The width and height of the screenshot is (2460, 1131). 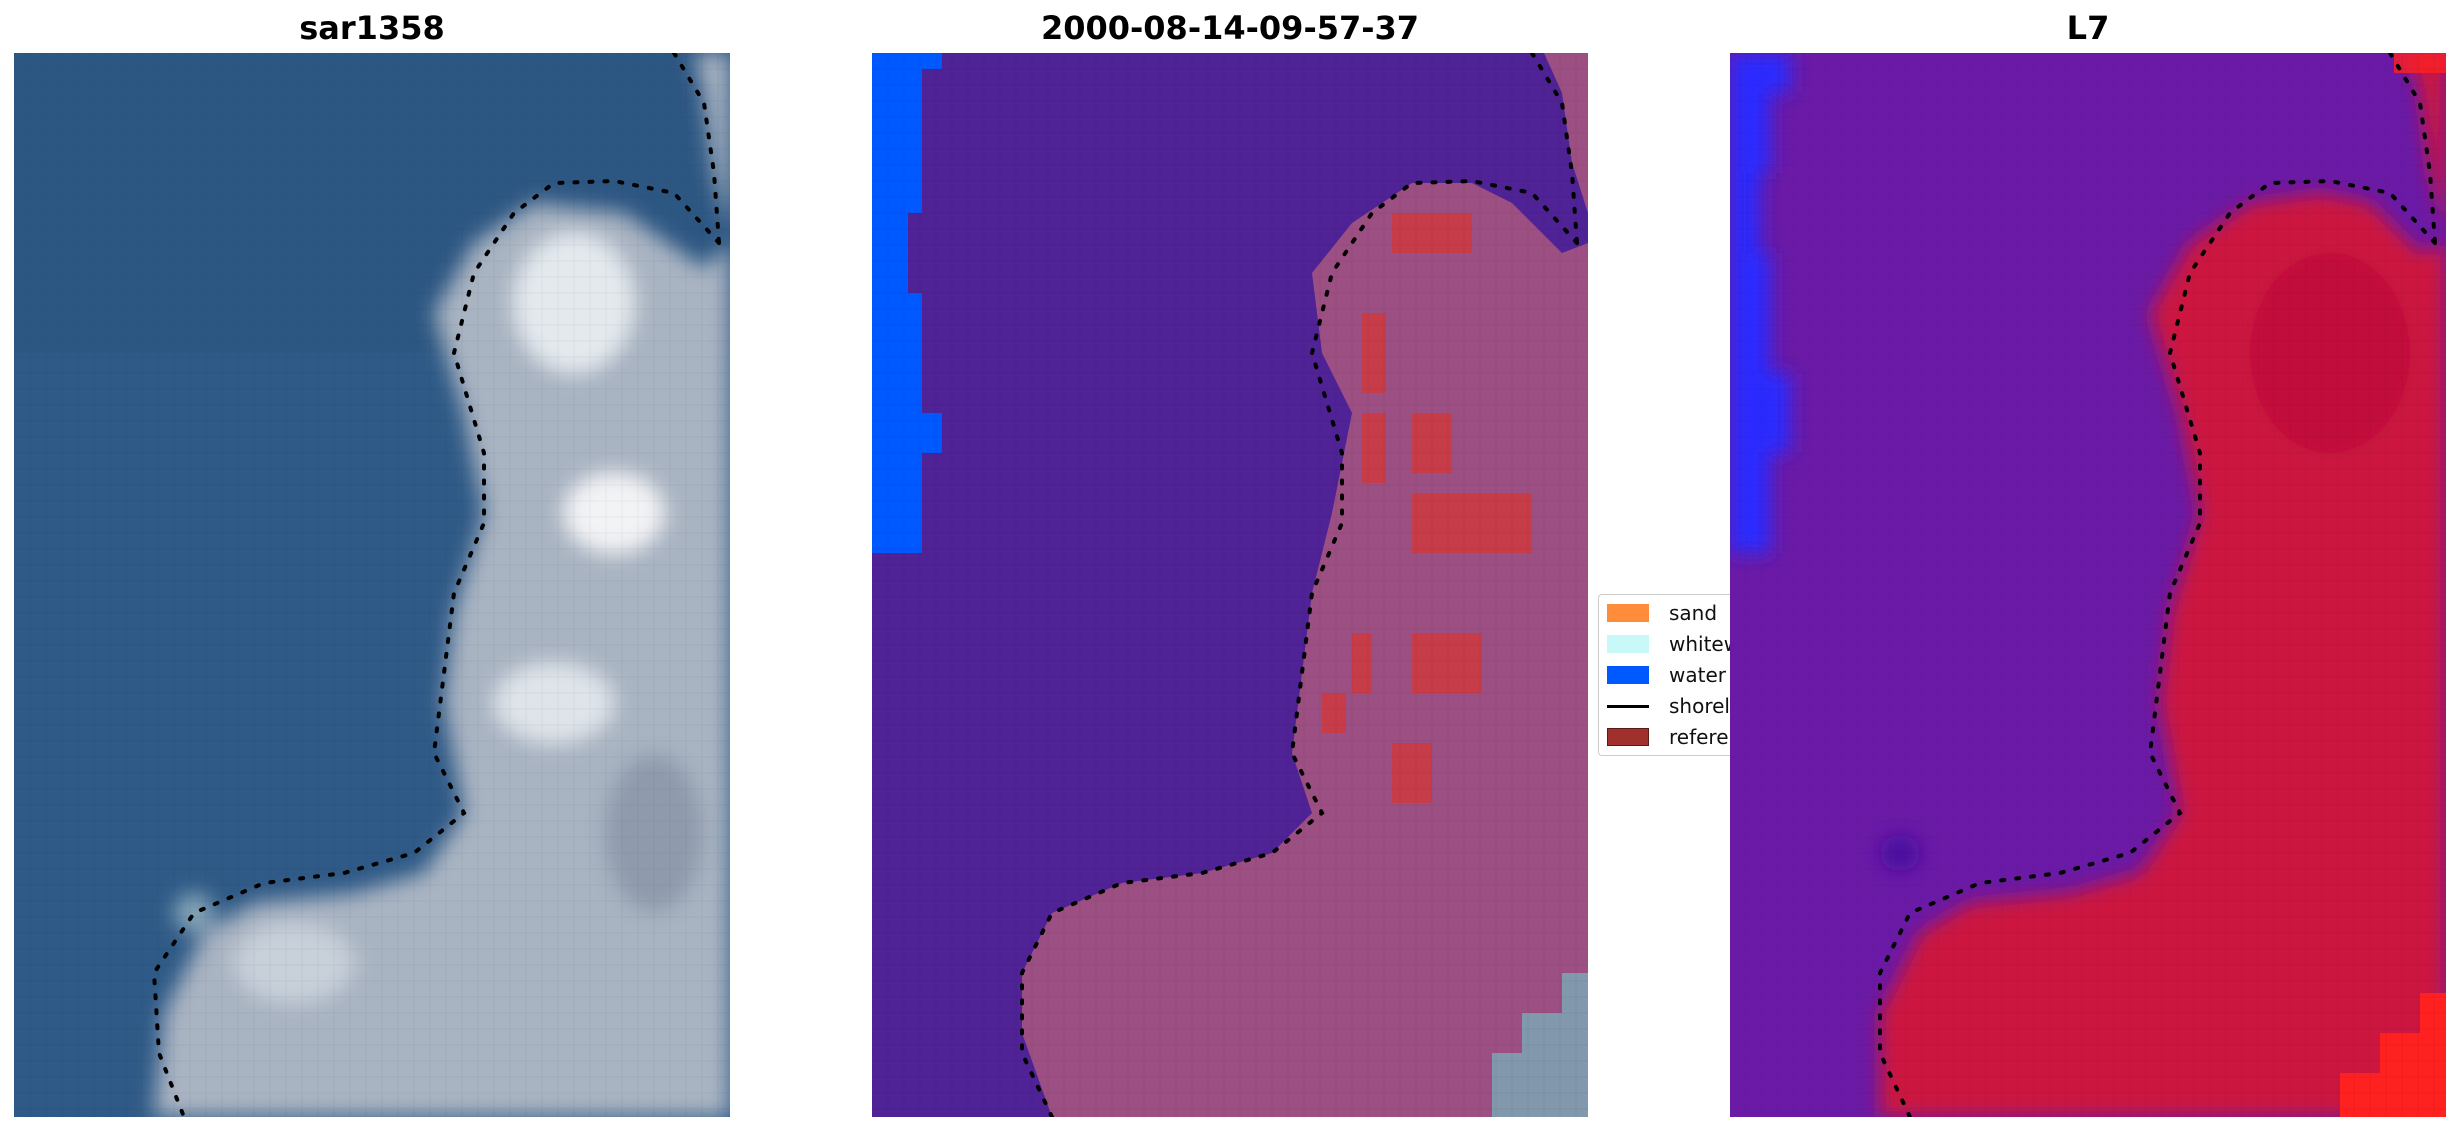 I want to click on panel-title-index: L7, so click(x=2088, y=28).